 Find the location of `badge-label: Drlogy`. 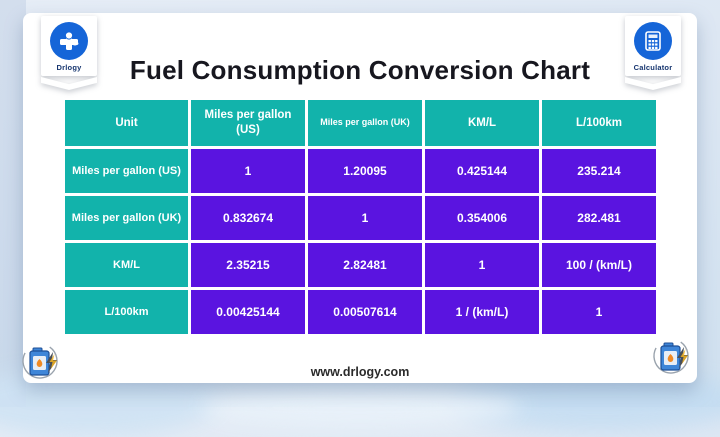

badge-label: Drlogy is located at coordinates (69, 67).